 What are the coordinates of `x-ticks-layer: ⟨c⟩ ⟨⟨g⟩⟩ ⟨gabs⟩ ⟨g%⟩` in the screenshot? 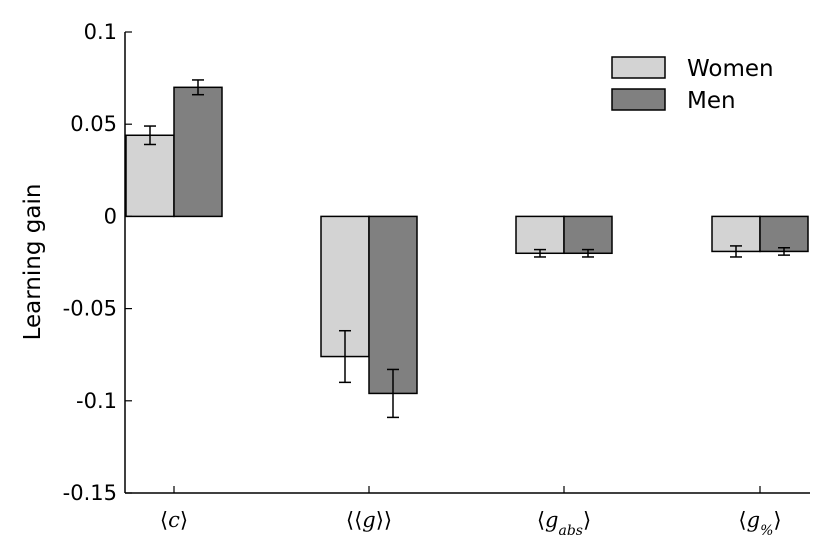 It's located at (471, 512).